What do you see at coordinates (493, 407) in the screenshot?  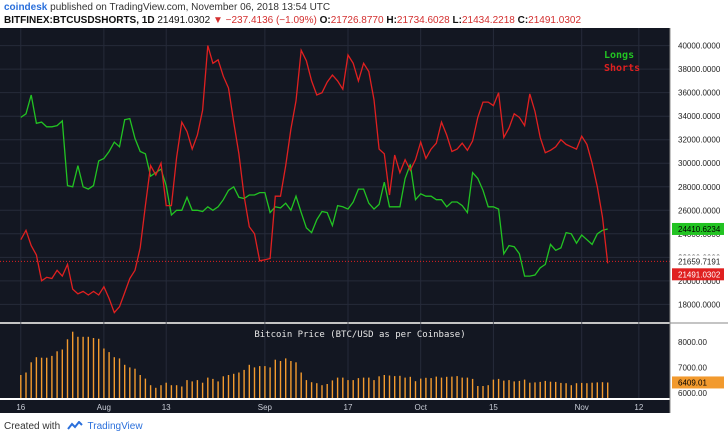 I see `x-tick-label: 15` at bounding box center [493, 407].